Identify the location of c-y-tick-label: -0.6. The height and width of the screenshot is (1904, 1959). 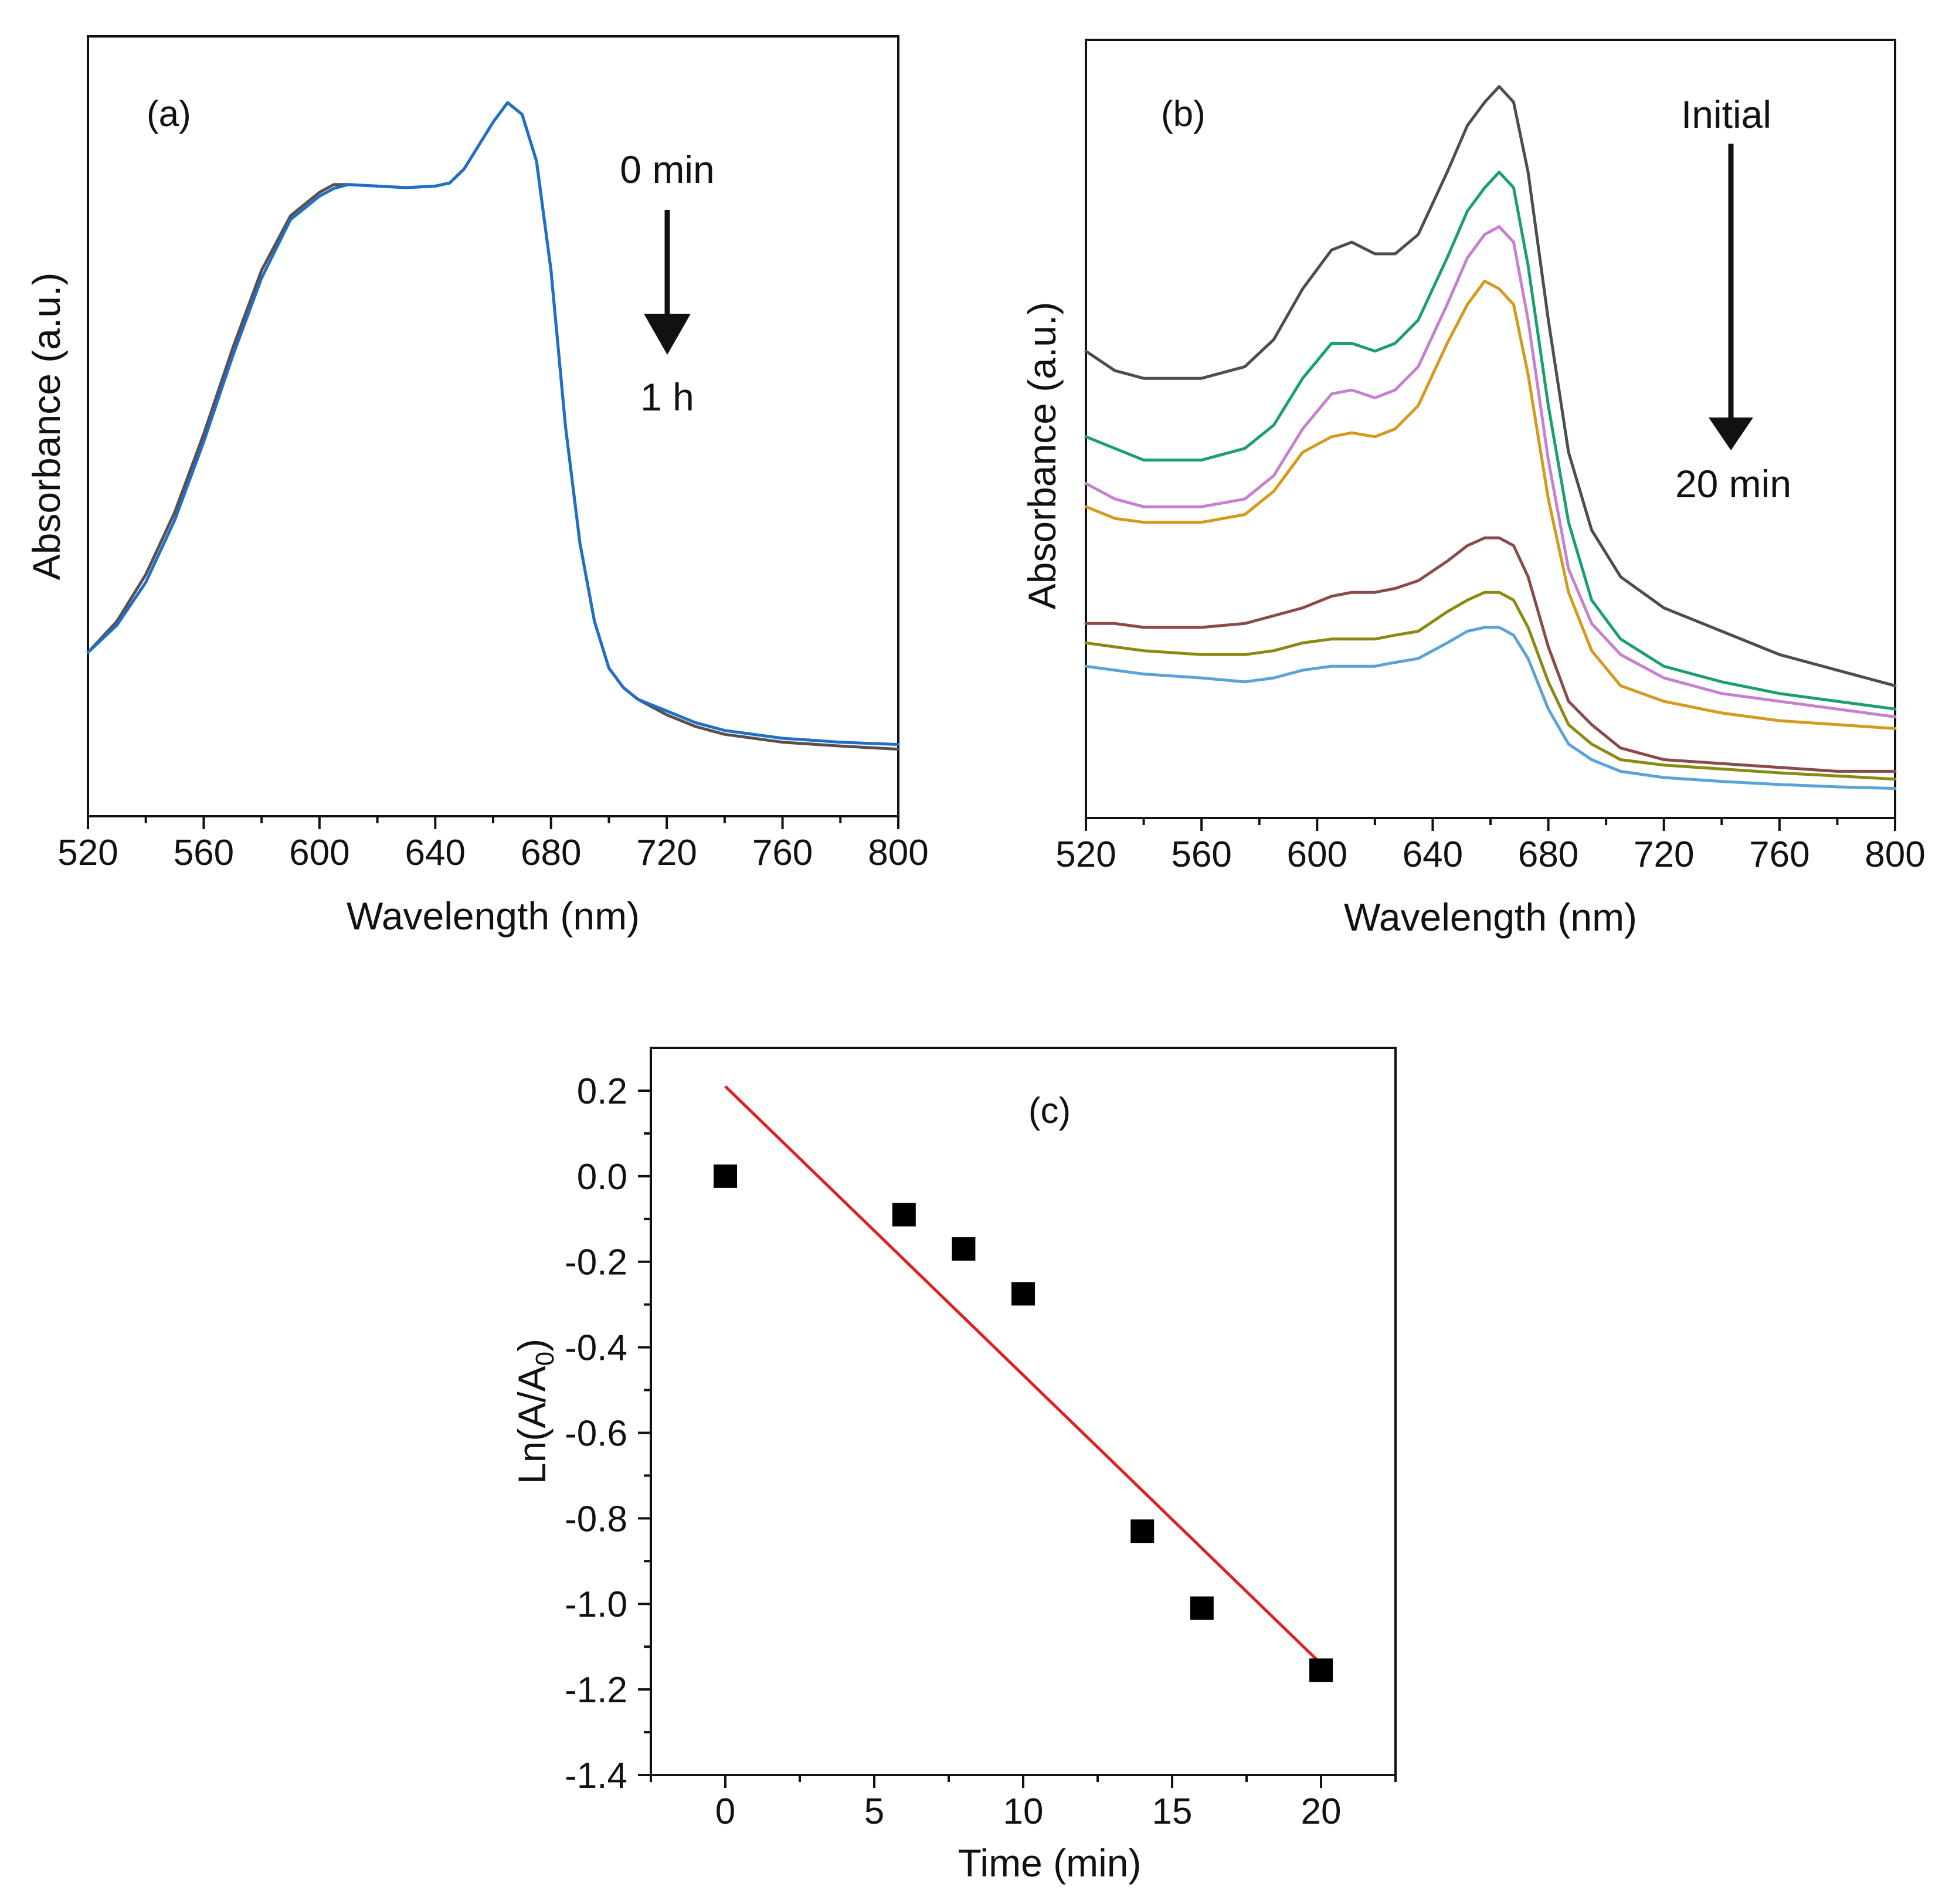
(596, 1433).